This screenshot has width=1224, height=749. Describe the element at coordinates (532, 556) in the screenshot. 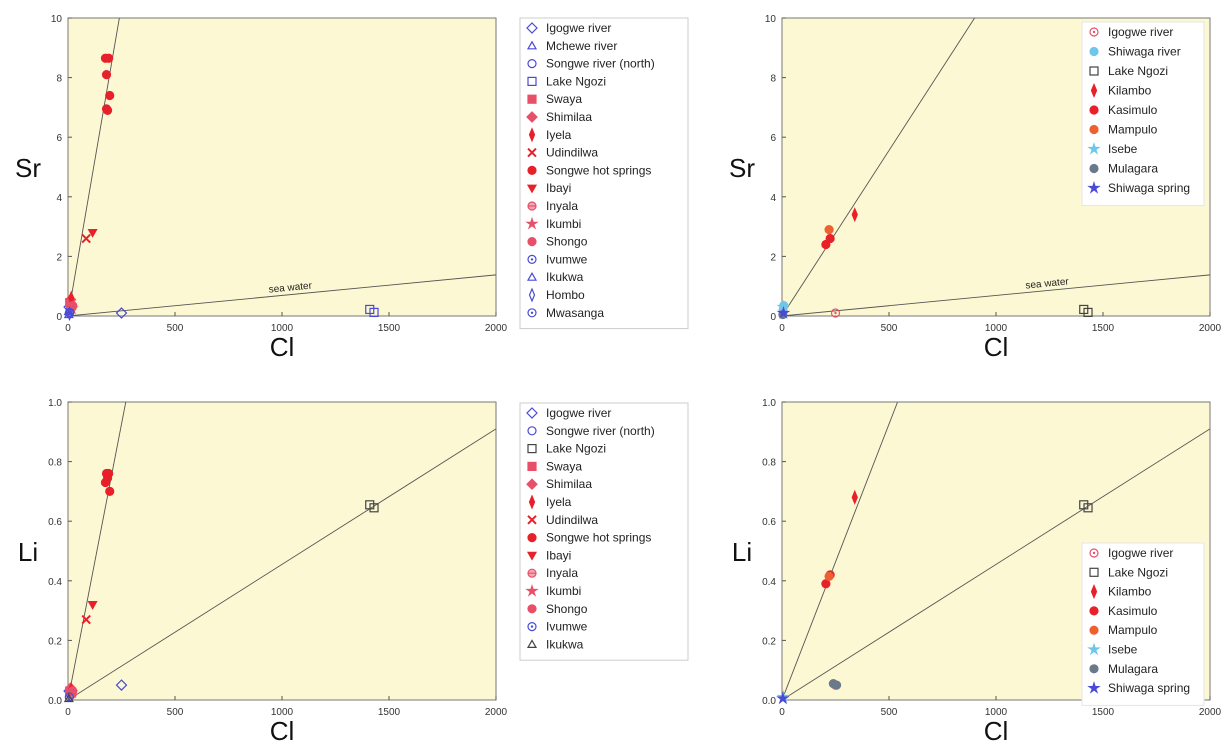

I see `legend-marker-ibayi` at that location.